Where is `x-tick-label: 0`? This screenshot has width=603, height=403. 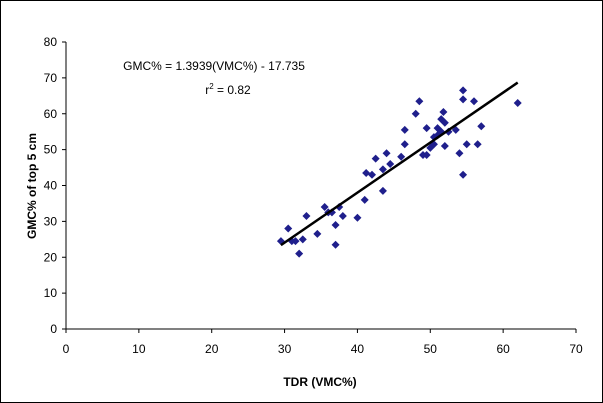 x-tick-label: 0 is located at coordinates (66, 349).